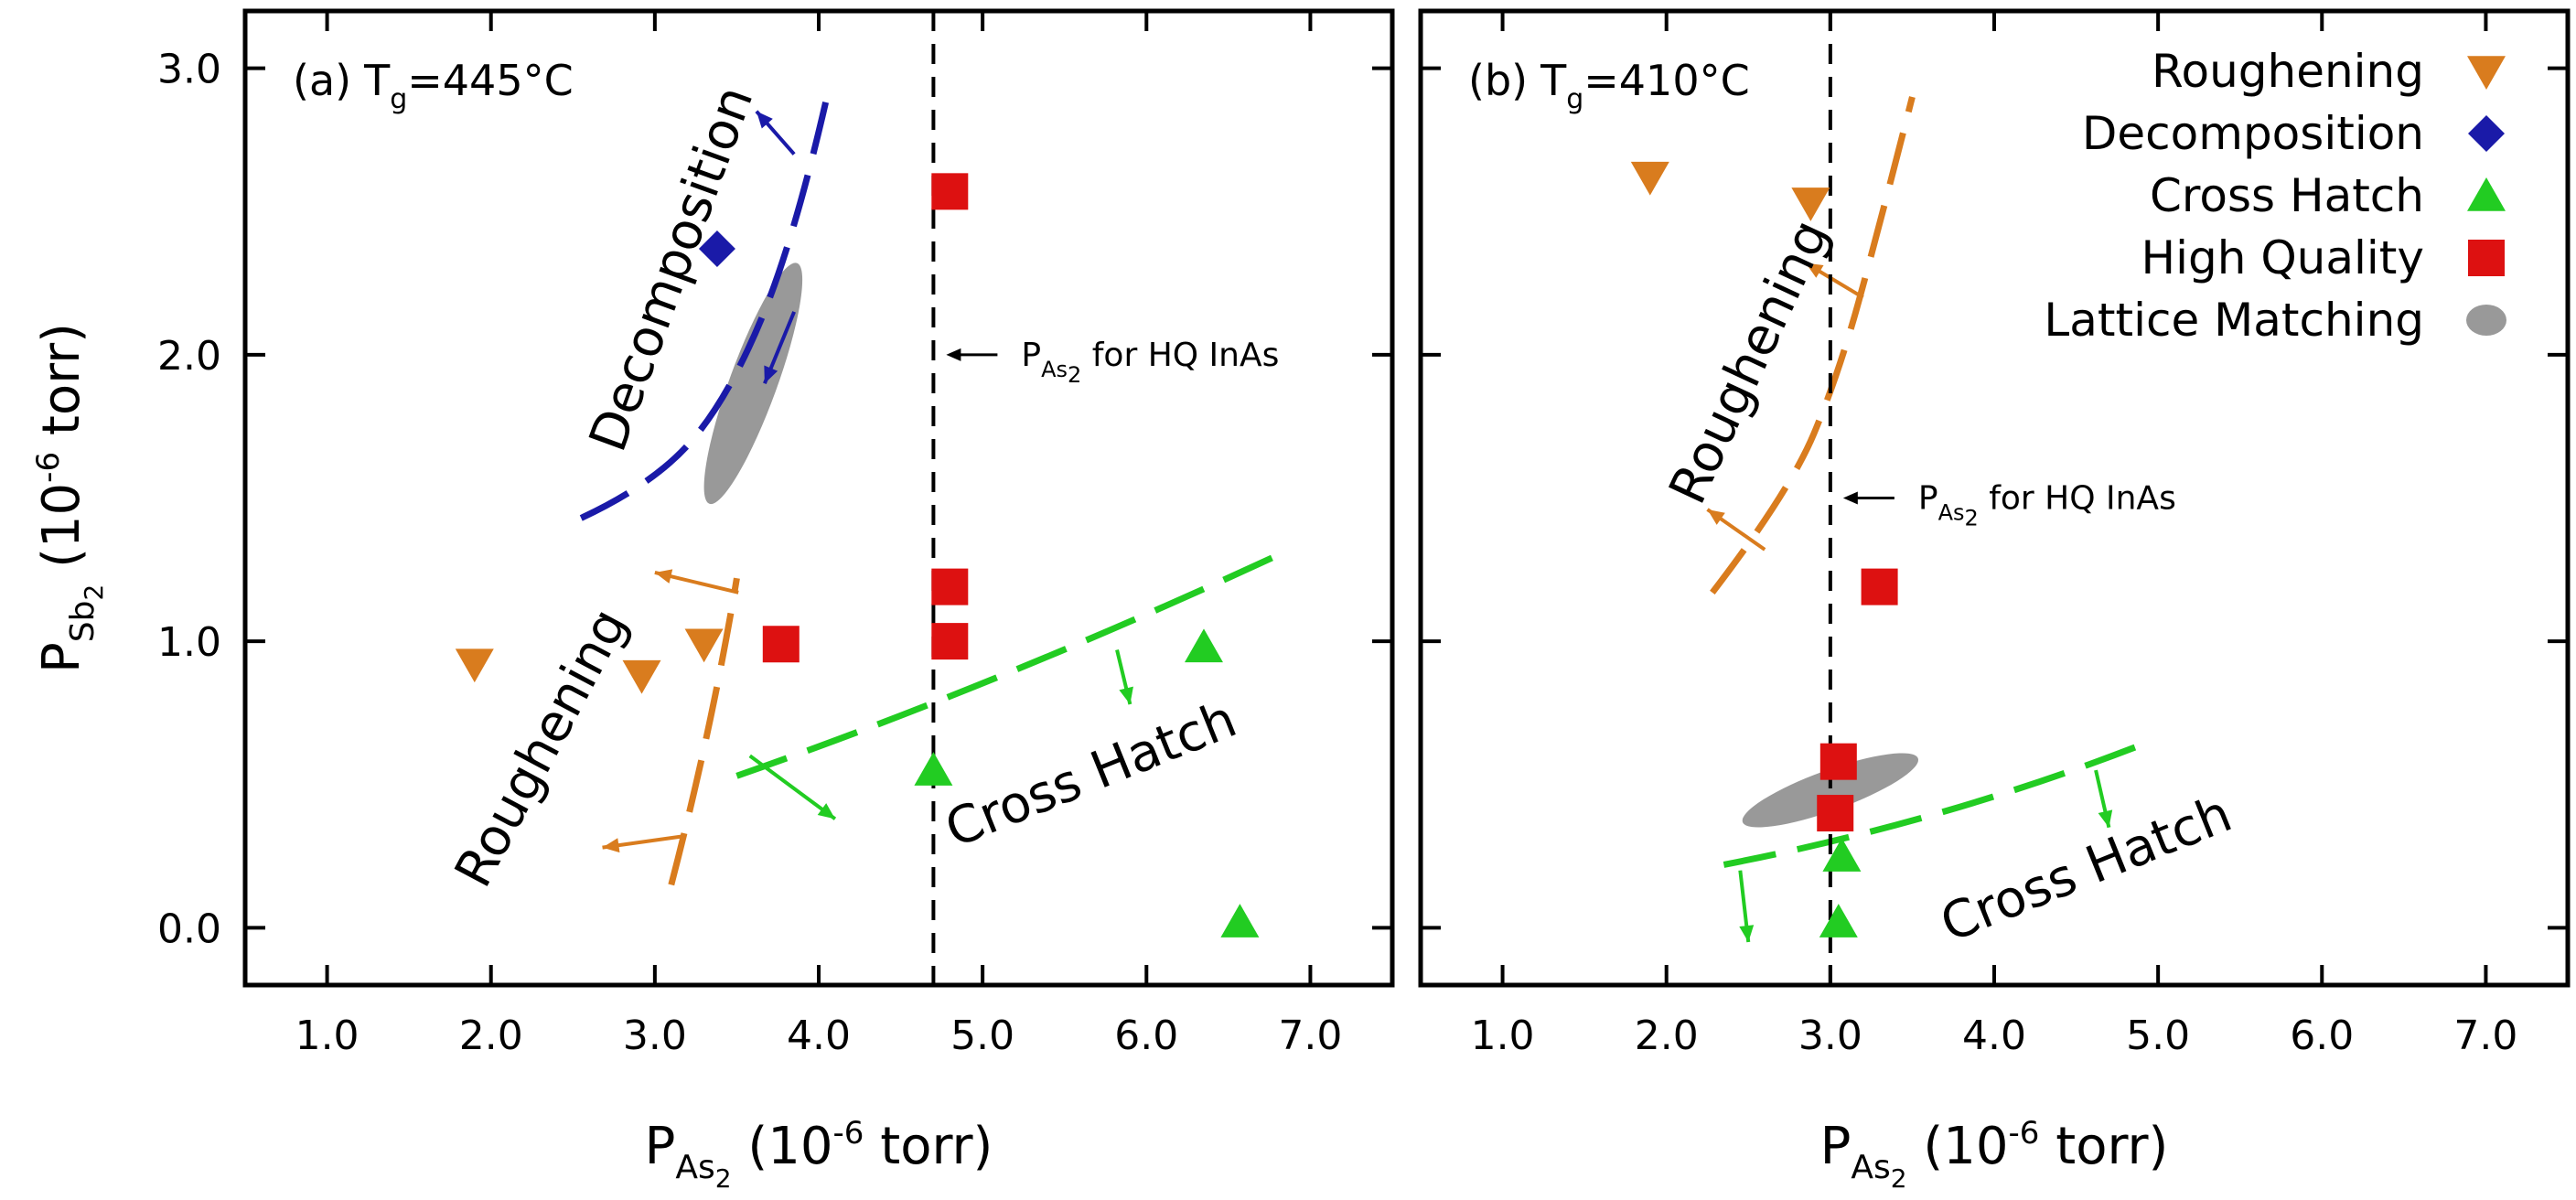  I want to click on panel-label: (b), so click(1498, 80).